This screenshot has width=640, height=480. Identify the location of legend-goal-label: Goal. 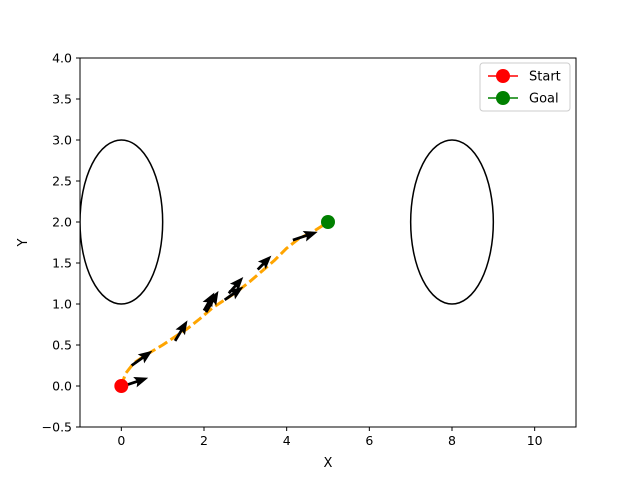
(544, 99).